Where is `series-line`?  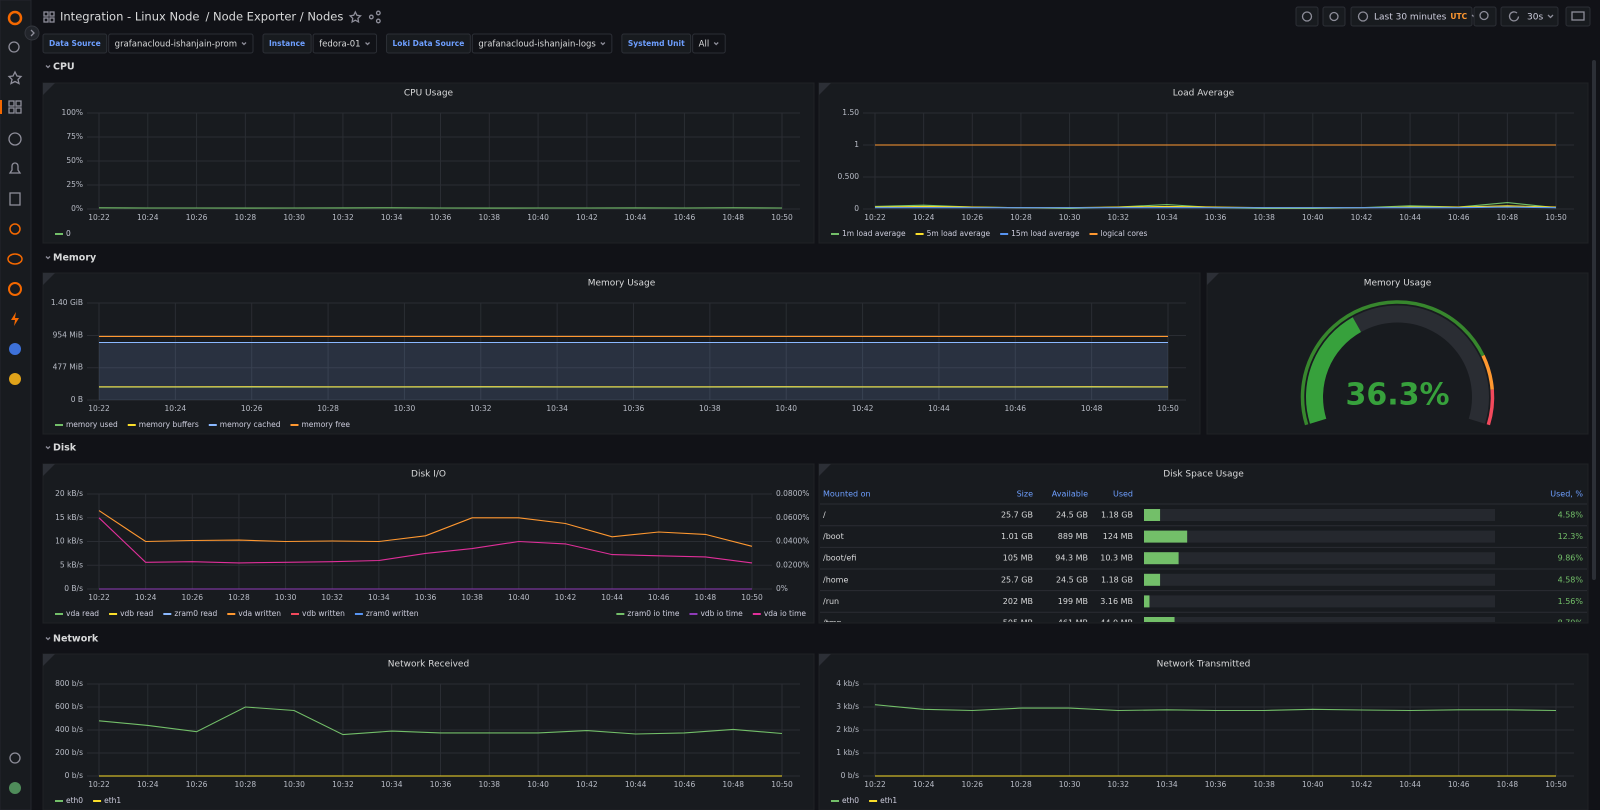 series-line is located at coordinates (1215, 207).